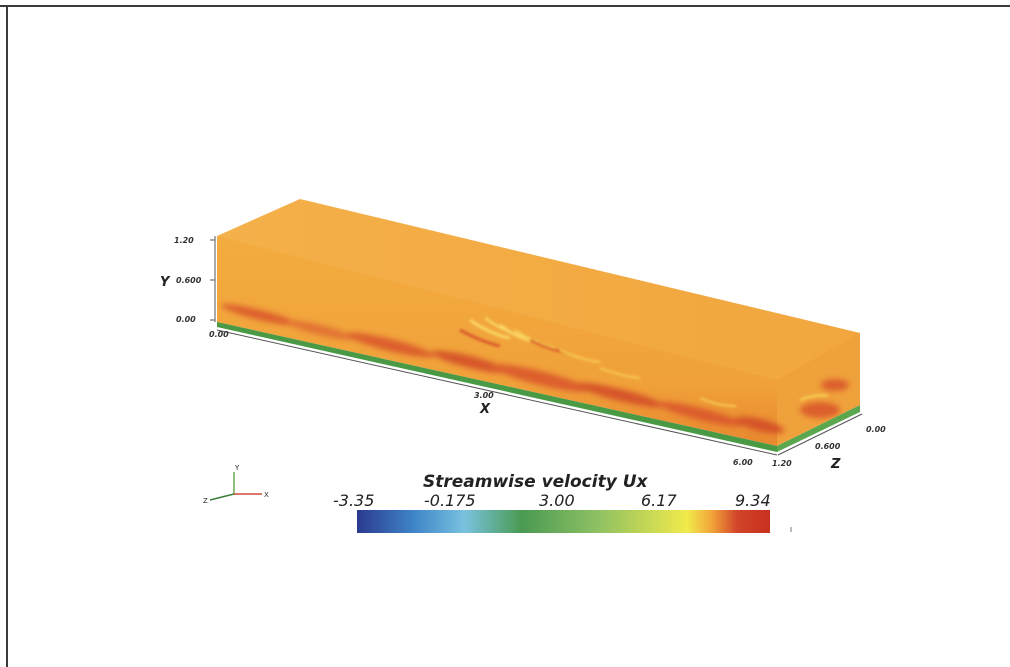 This screenshot has height=667, width=1010. I want to click on y-tick-label: 0.00, so click(186, 319).